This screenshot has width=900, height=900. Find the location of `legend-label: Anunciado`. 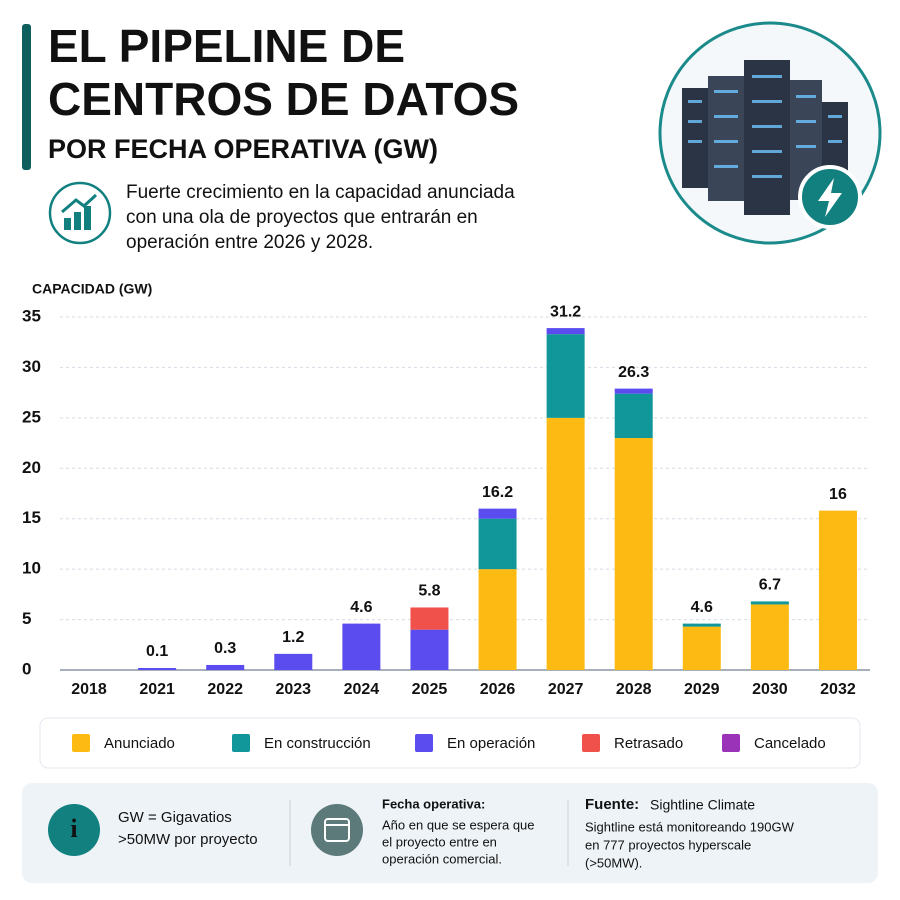

legend-label: Anunciado is located at coordinates (139, 743).